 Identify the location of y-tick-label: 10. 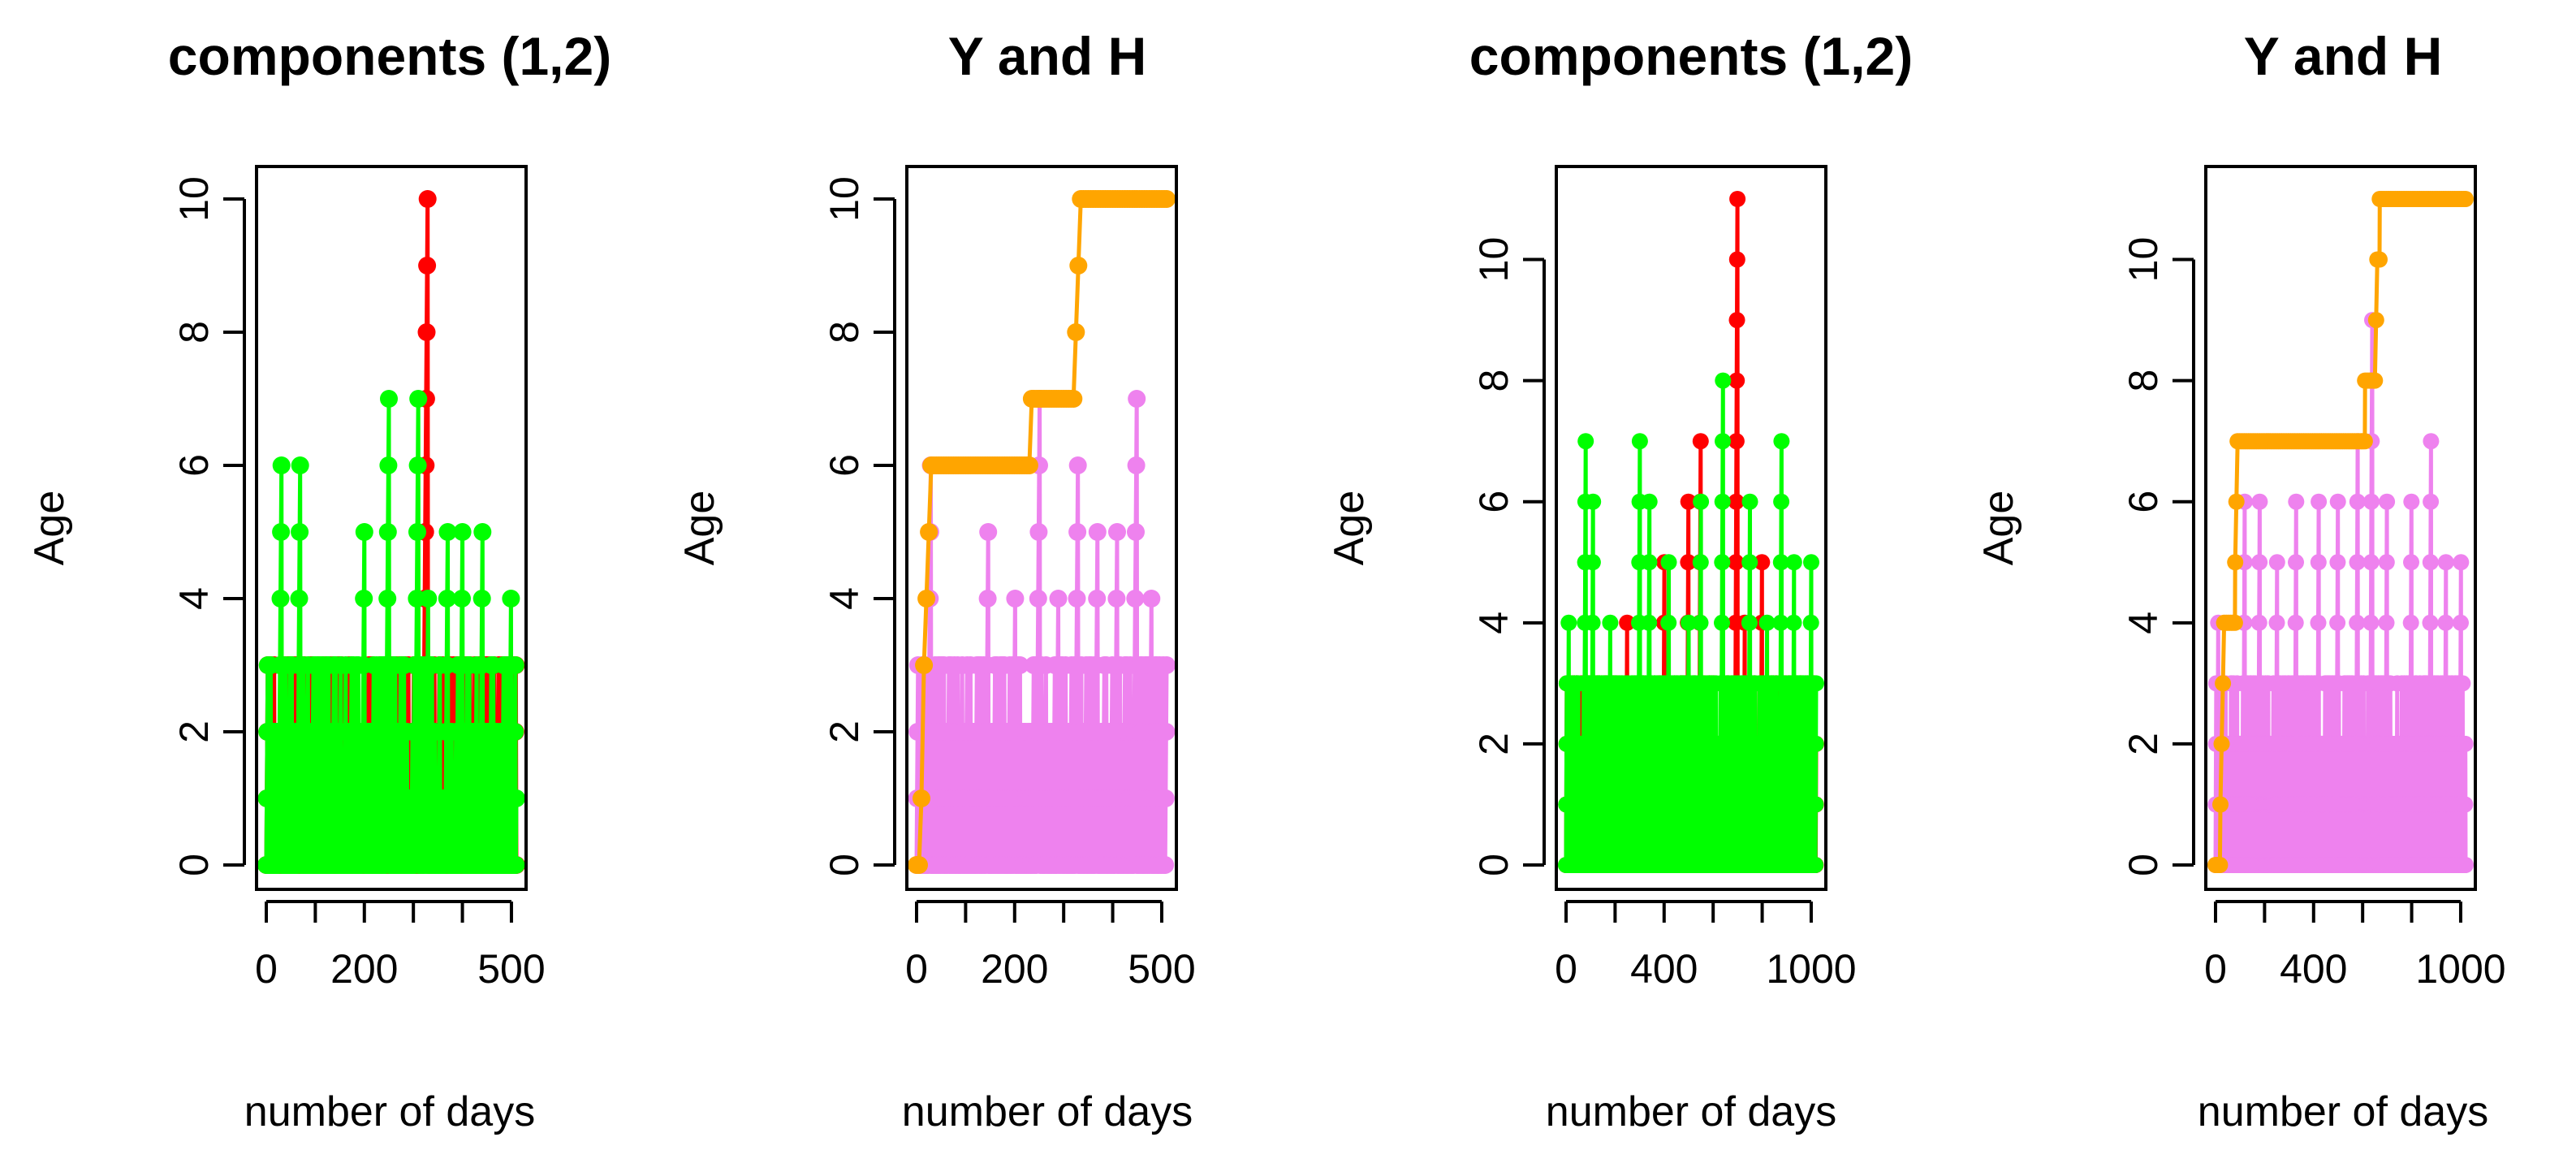
(194, 199).